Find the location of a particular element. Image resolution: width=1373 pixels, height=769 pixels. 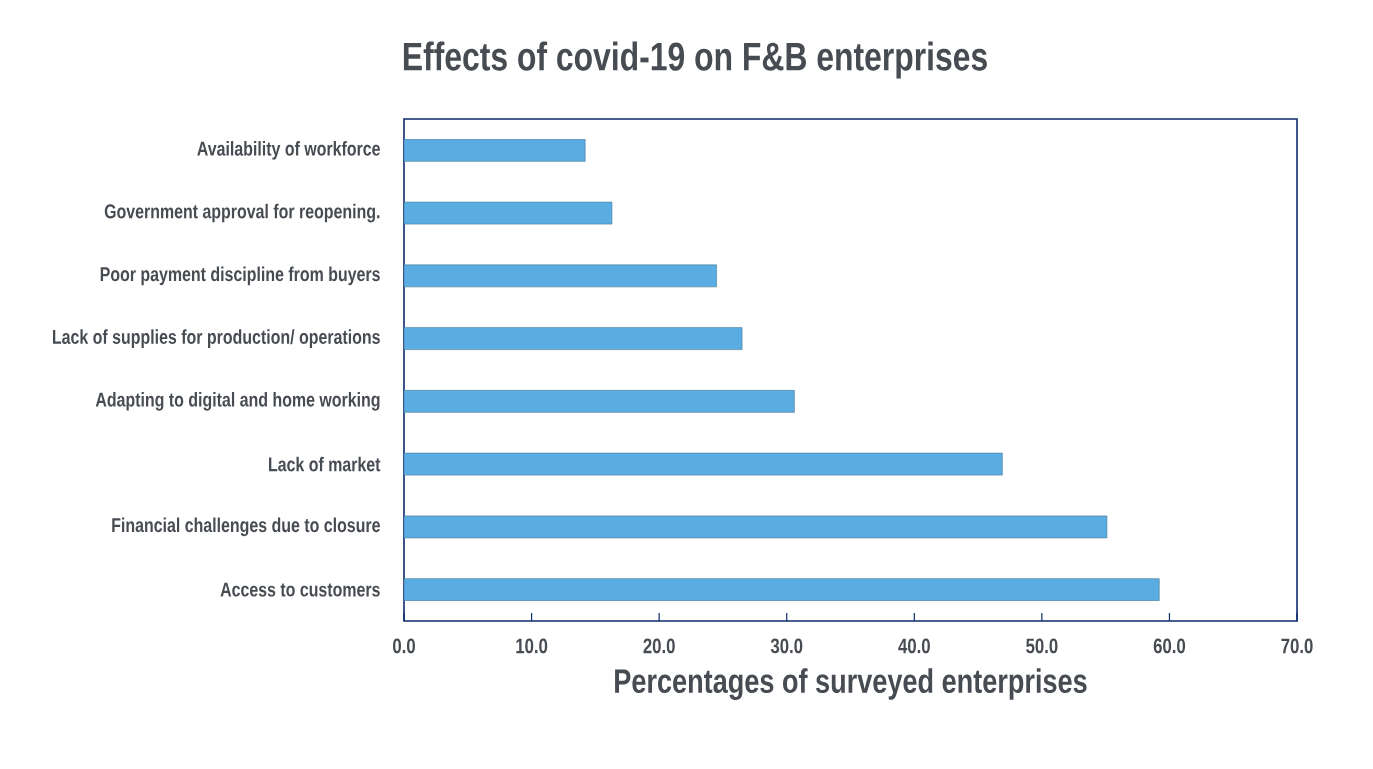

y-tick-label: Lack of market is located at coordinates (325, 464).